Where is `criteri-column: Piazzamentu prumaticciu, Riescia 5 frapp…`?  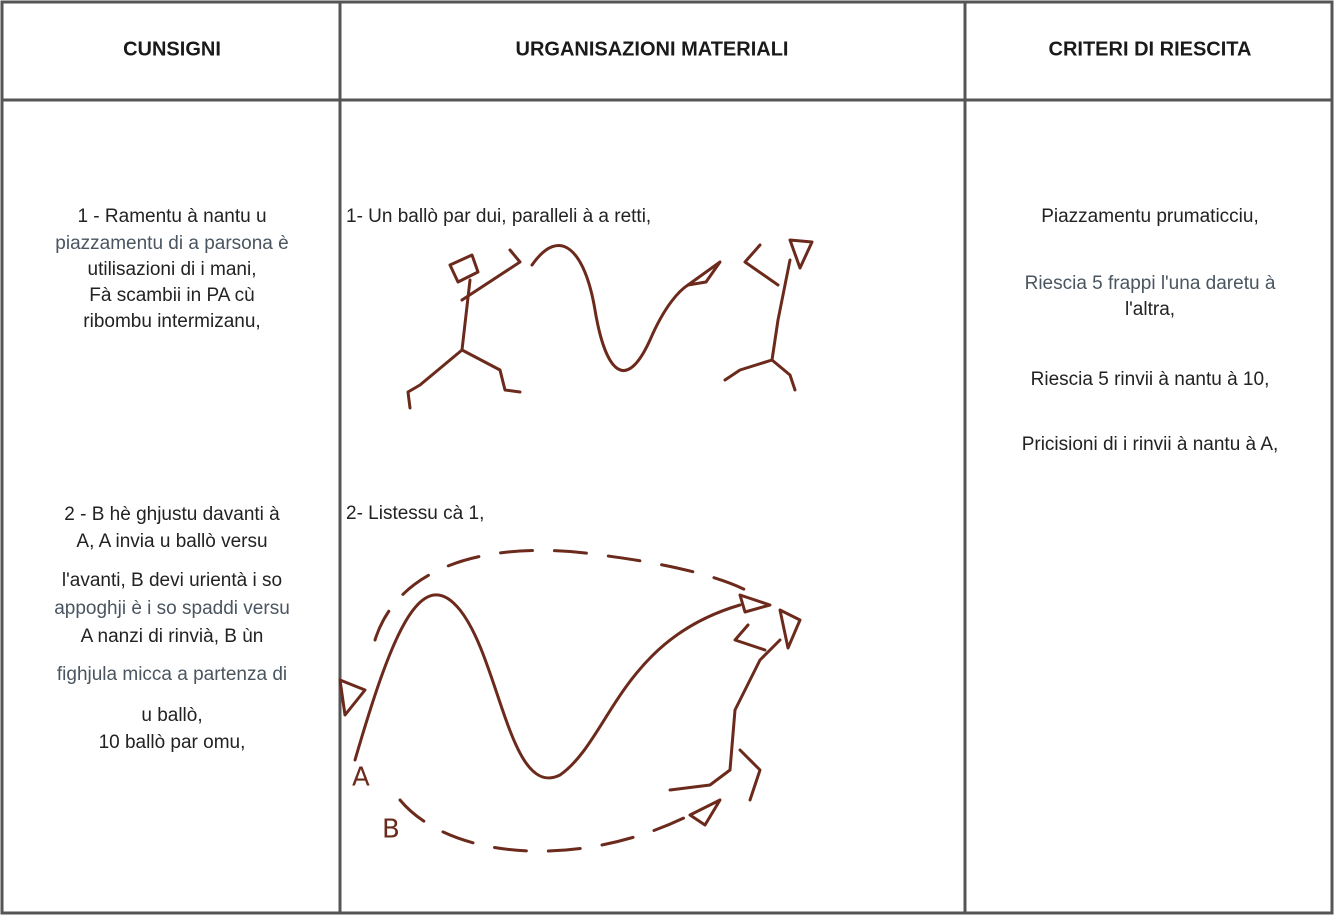 criteri-column: Piazzamentu prumaticciu, Riescia 5 frapp… is located at coordinates (1150, 330).